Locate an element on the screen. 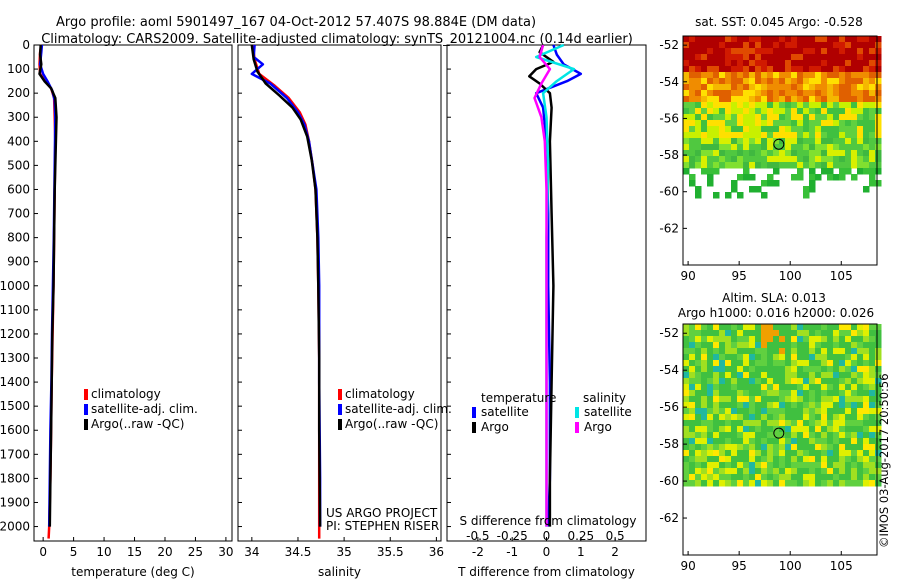  x-tick-label: 90 is located at coordinates (687, 276).